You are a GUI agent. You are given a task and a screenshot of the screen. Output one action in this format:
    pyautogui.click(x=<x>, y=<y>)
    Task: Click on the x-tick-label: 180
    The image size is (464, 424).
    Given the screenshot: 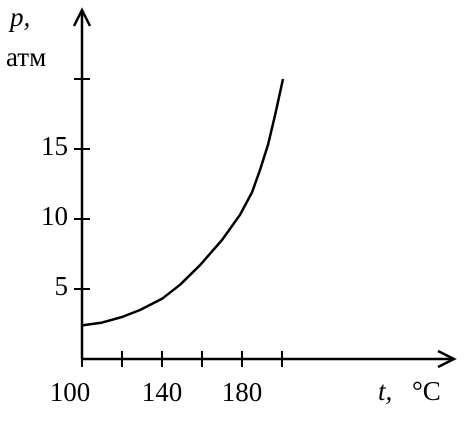 What is the action you would take?
    pyautogui.click(x=242, y=392)
    